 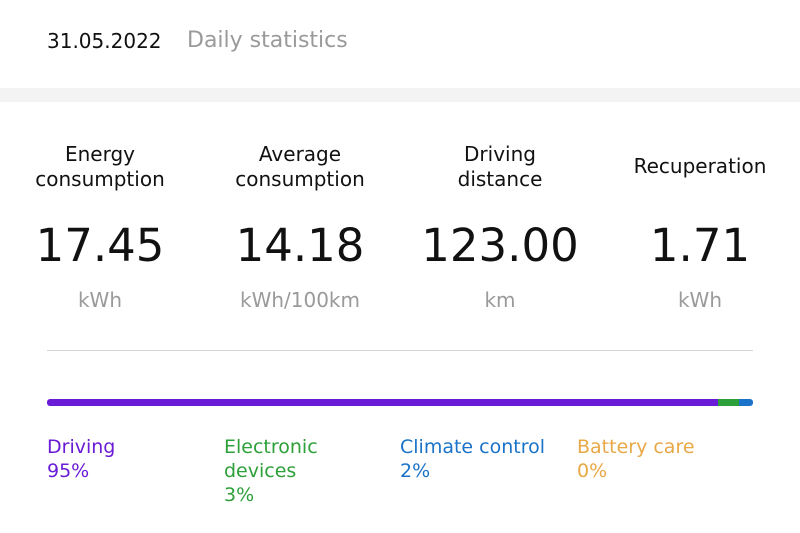 What do you see at coordinates (500, 166) in the screenshot?
I see `stat-label: Driving distance` at bounding box center [500, 166].